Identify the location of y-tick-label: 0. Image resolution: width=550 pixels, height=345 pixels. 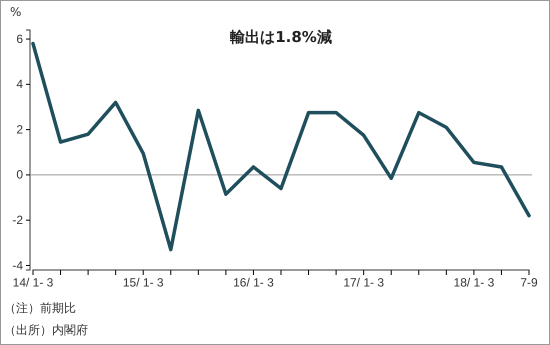
(20, 175).